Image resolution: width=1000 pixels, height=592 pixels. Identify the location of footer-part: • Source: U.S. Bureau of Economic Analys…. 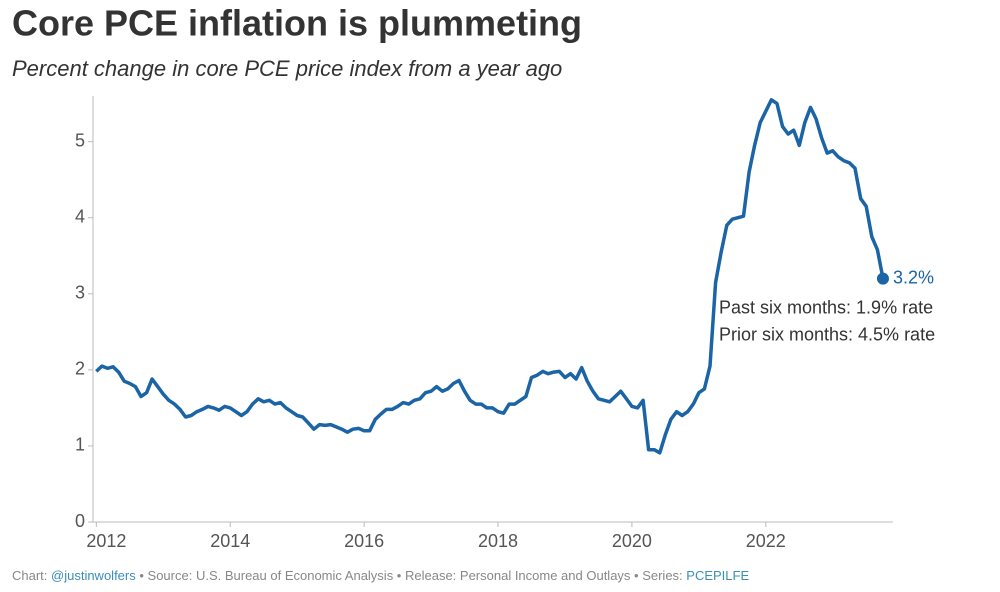
(411, 575).